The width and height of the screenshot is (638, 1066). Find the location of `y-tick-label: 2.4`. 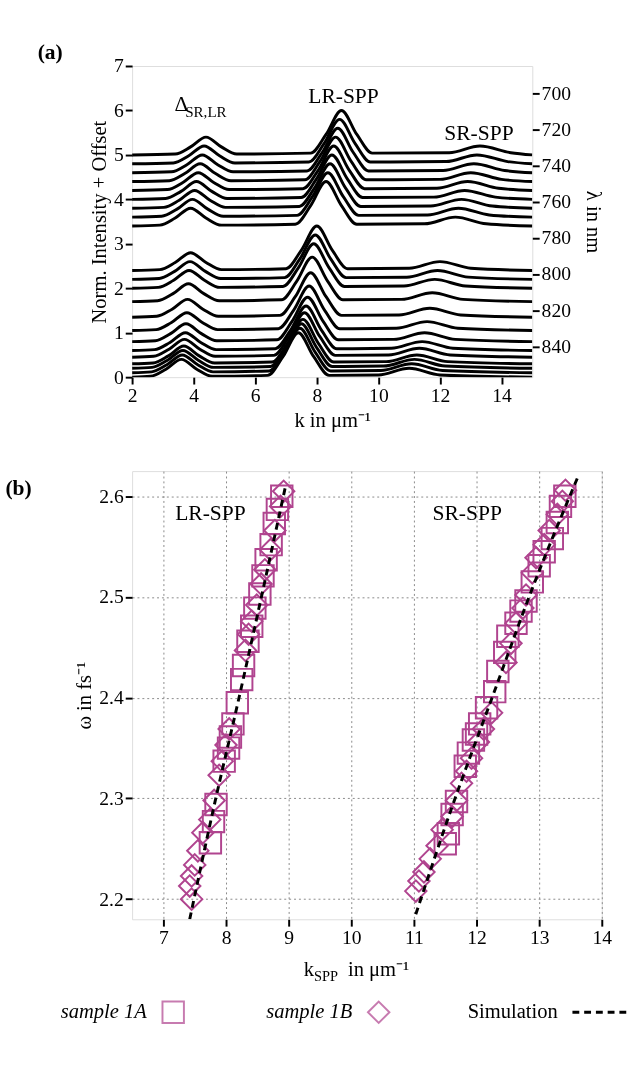

y-tick-label: 2.4 is located at coordinates (111, 698).